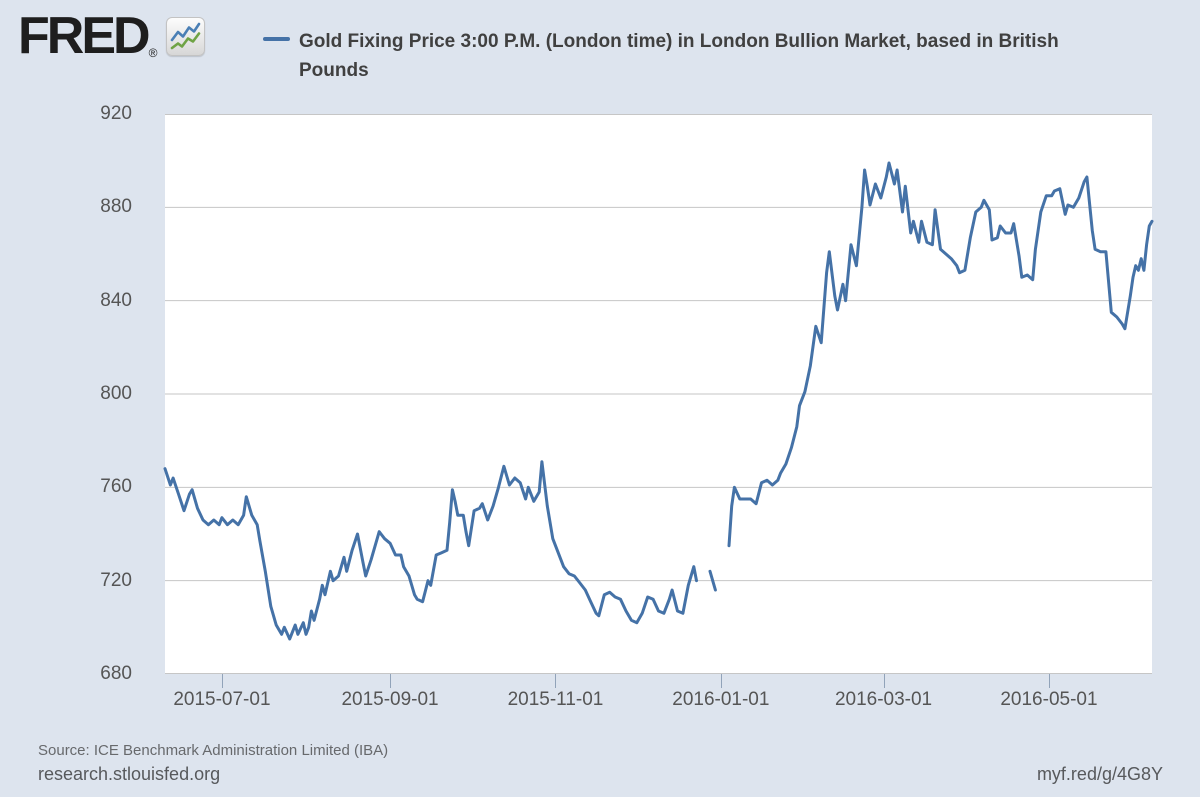  Describe the element at coordinates (276, 39) in the screenshot. I see `legend-line-swatch` at that location.